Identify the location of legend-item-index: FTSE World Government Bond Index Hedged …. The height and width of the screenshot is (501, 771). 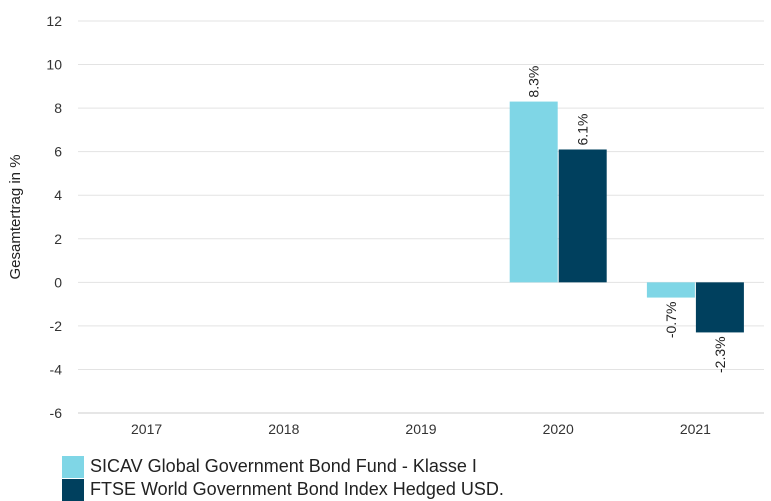
(283, 489).